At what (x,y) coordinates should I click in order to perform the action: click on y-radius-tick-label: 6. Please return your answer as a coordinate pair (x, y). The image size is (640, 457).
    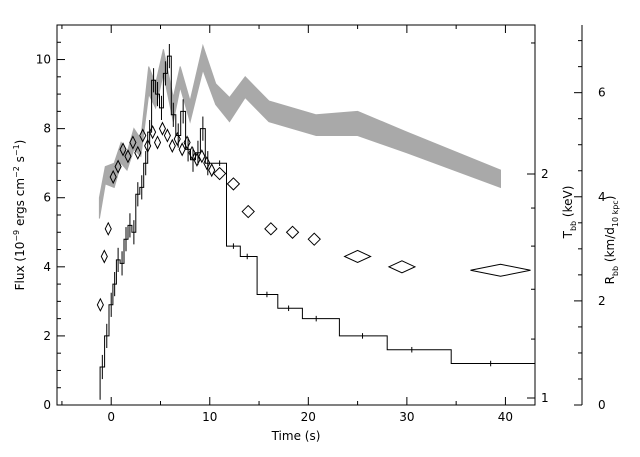
    Looking at the image, I should click on (602, 93).